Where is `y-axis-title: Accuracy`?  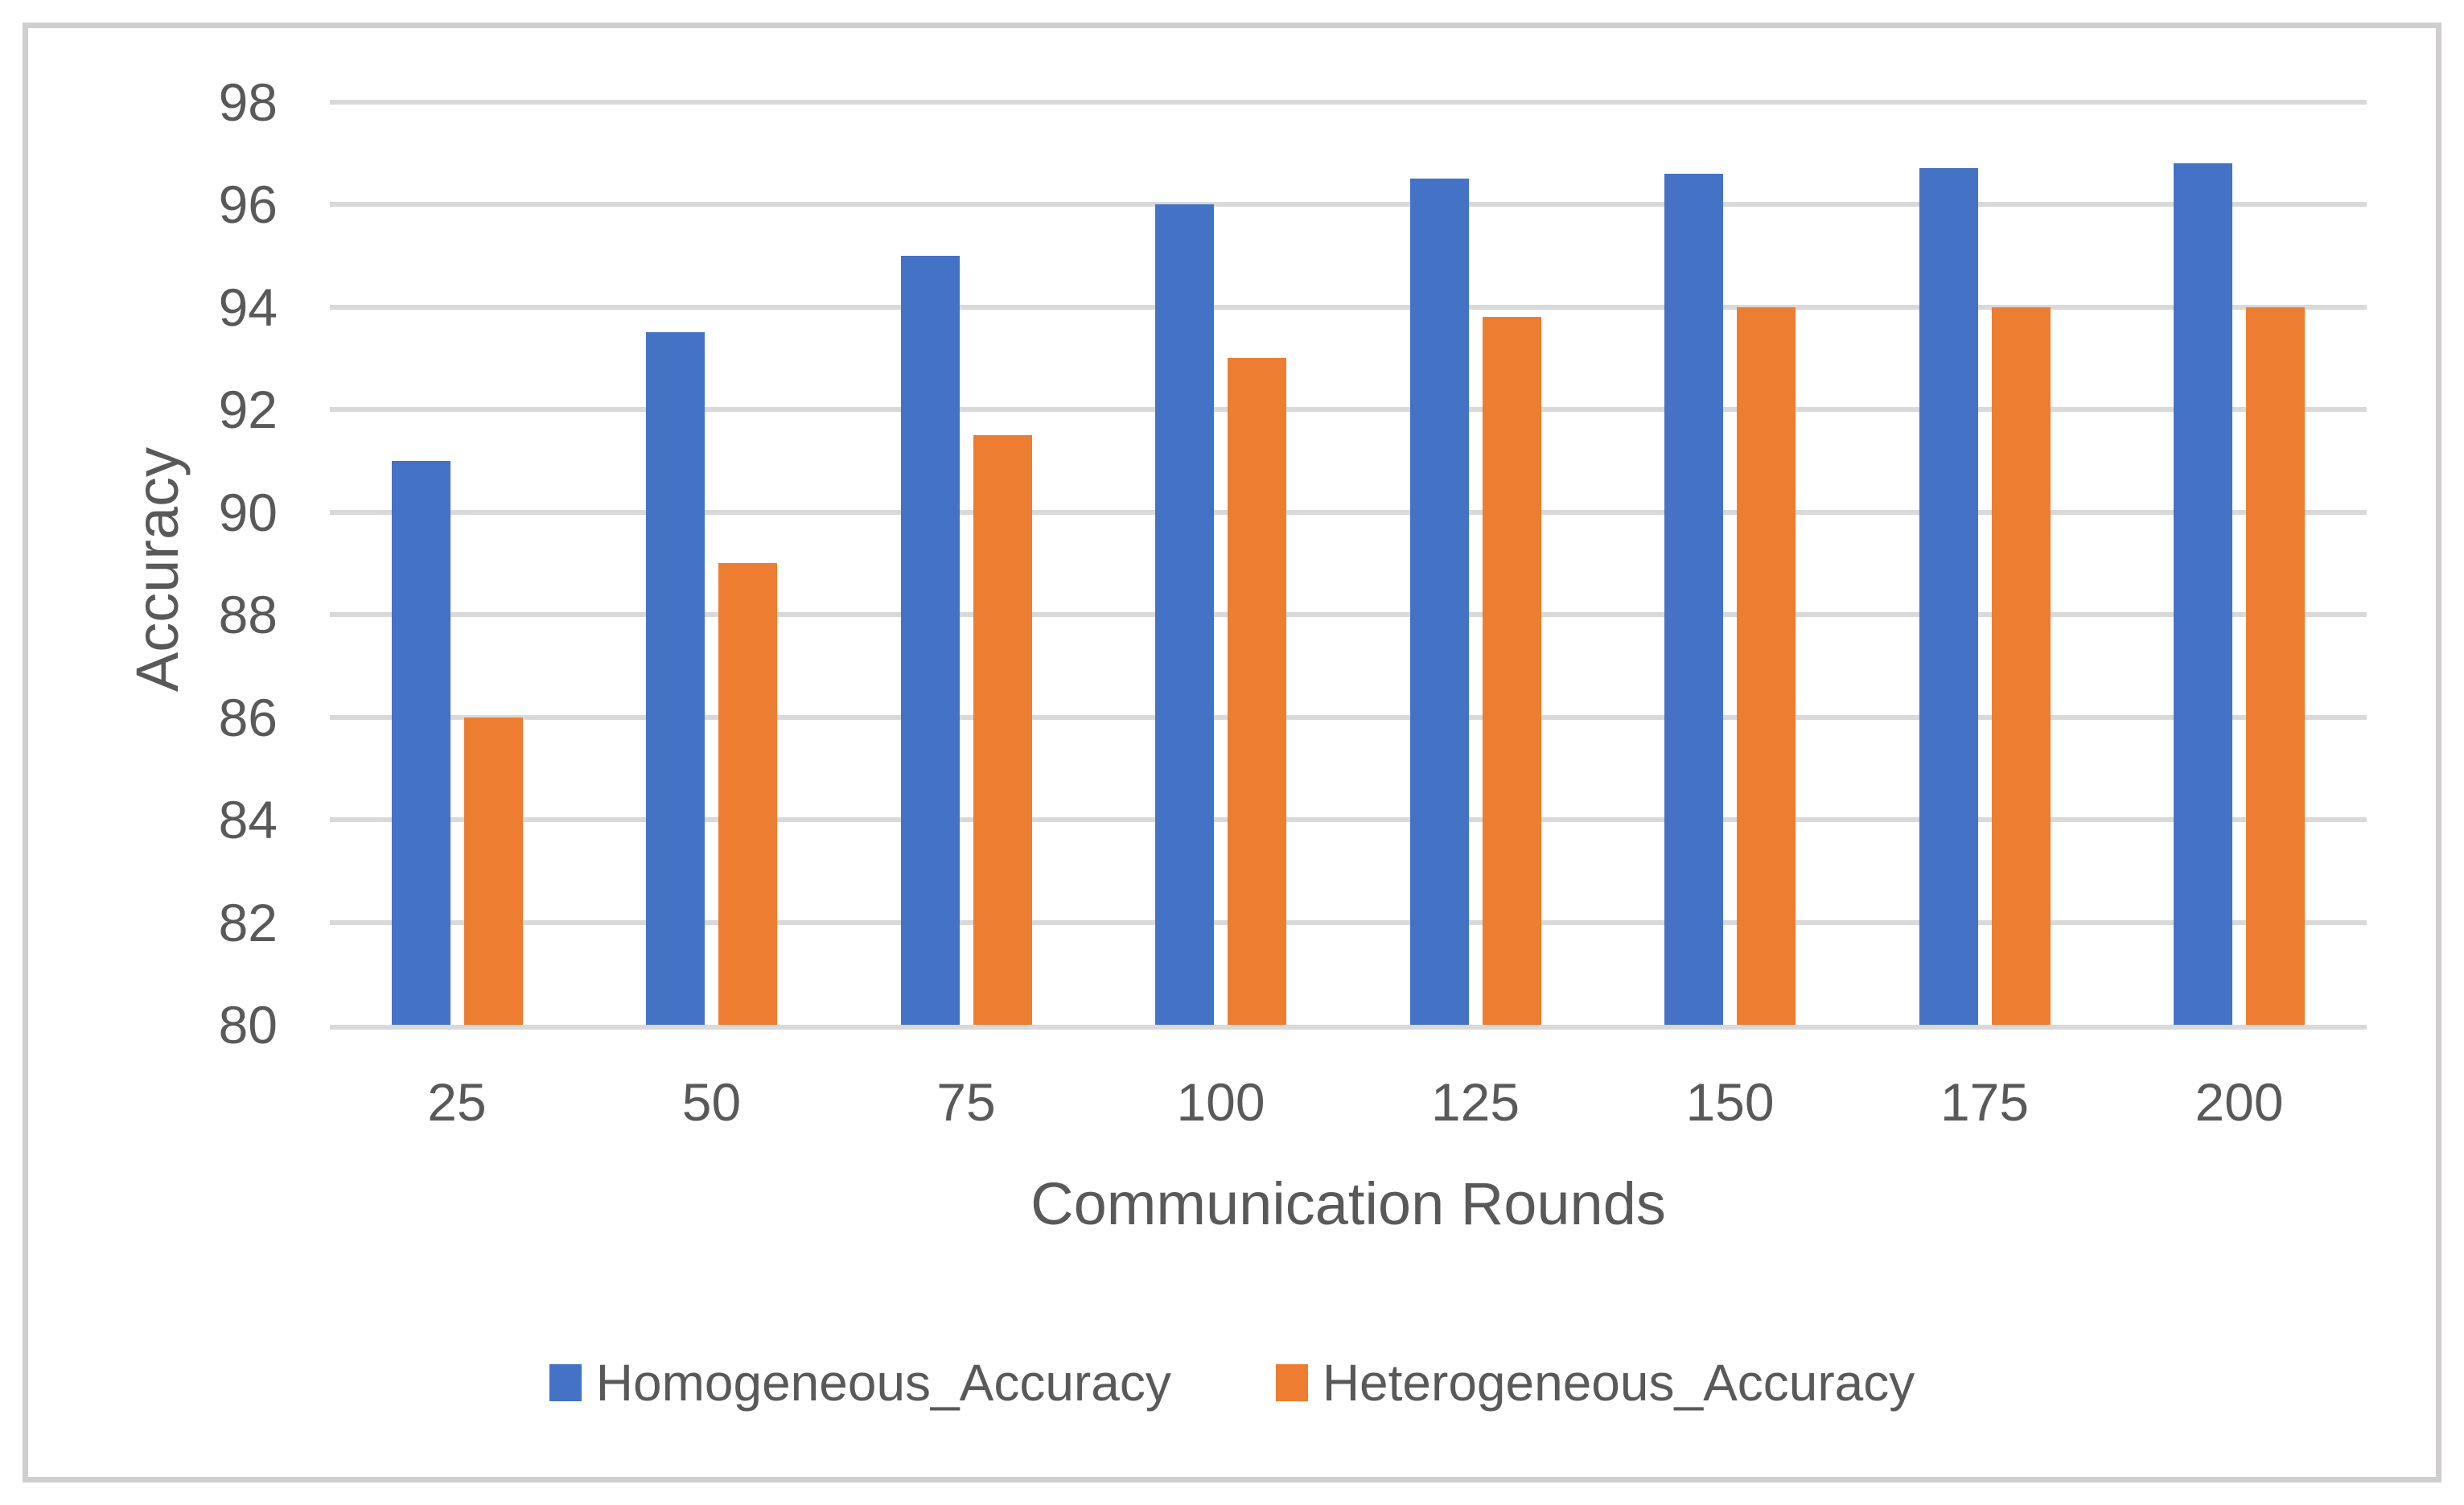
y-axis-title: Accuracy is located at coordinates (157, 569).